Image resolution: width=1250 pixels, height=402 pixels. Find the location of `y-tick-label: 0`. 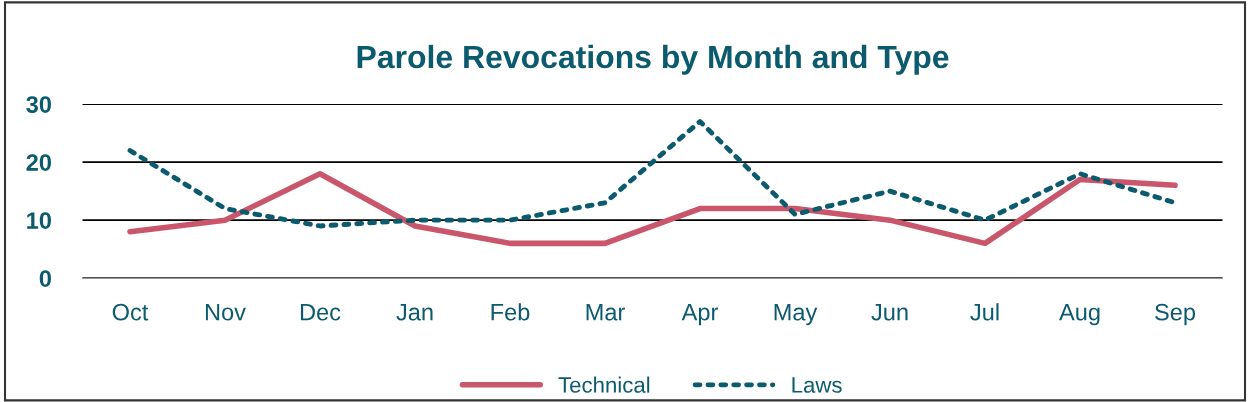

y-tick-label: 0 is located at coordinates (45, 278).